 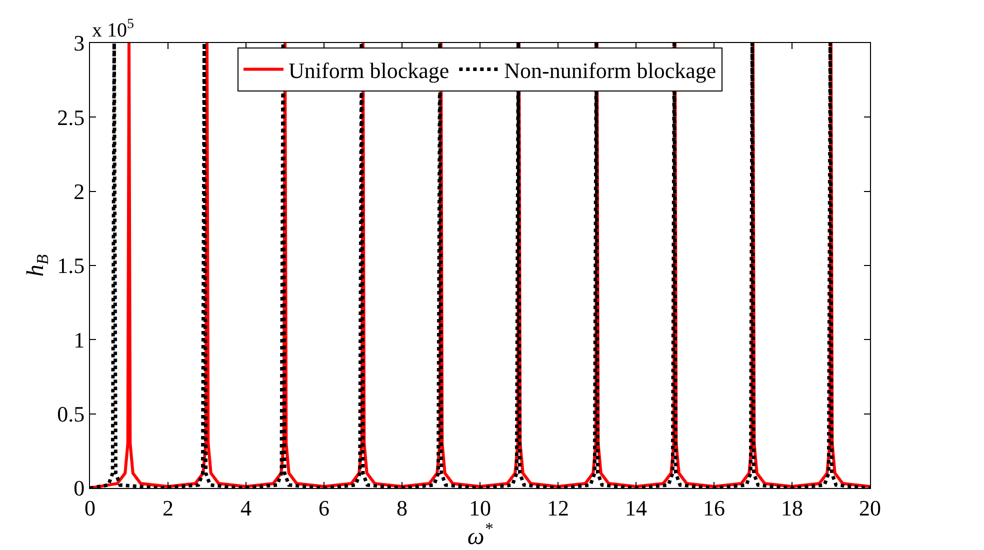 I want to click on y-tick-label: 3, so click(x=79, y=43).